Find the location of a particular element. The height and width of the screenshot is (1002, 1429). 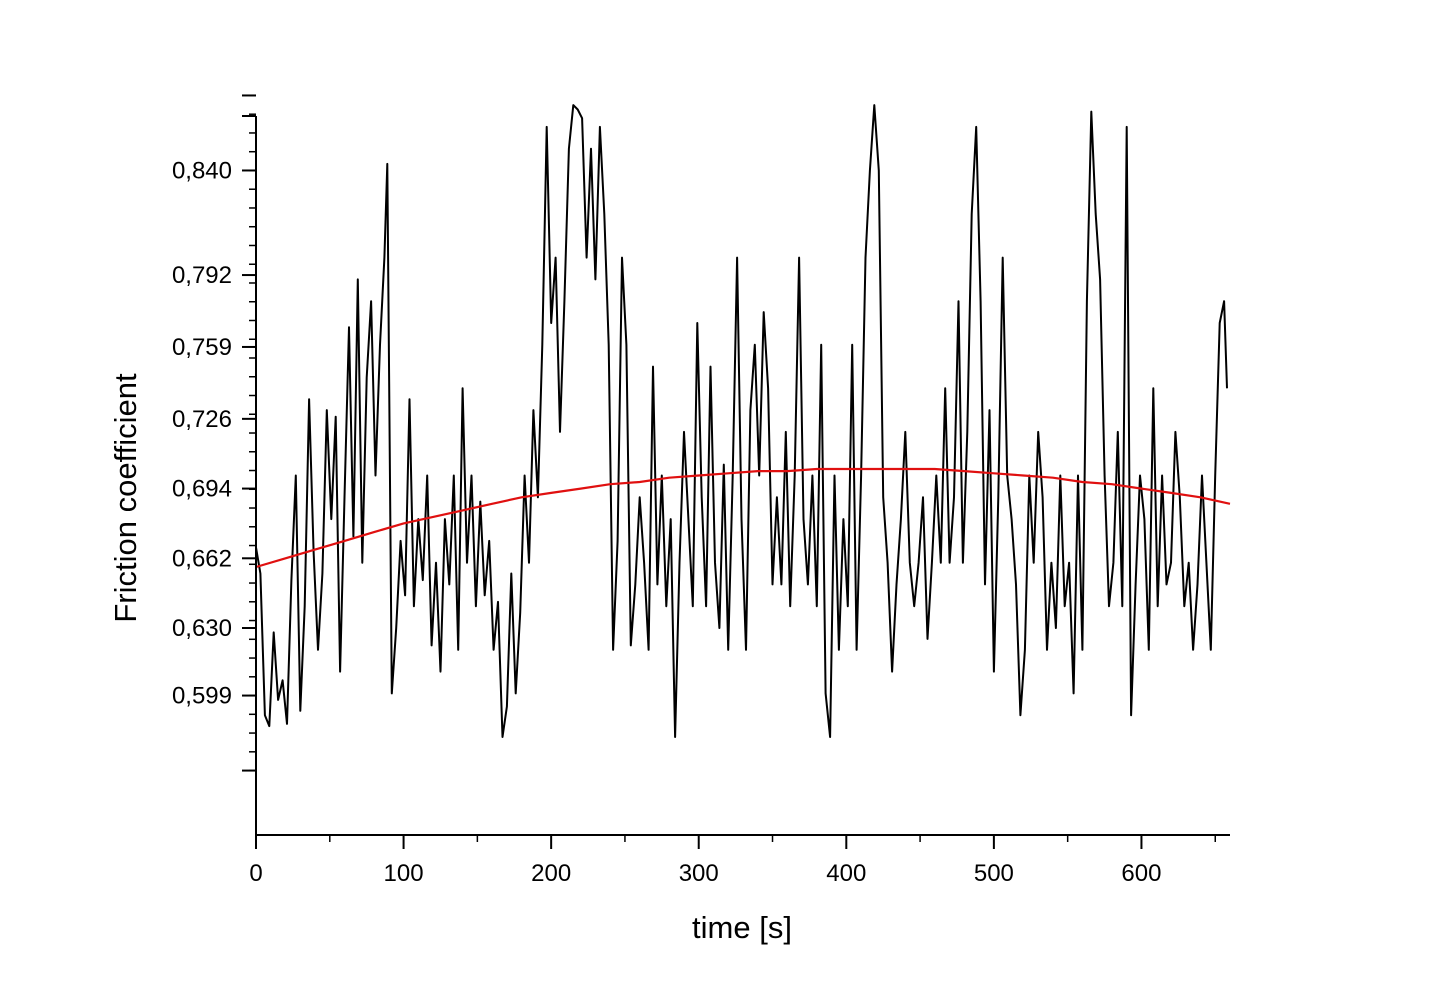

y-tick-label: 0,630 is located at coordinates (202, 628).